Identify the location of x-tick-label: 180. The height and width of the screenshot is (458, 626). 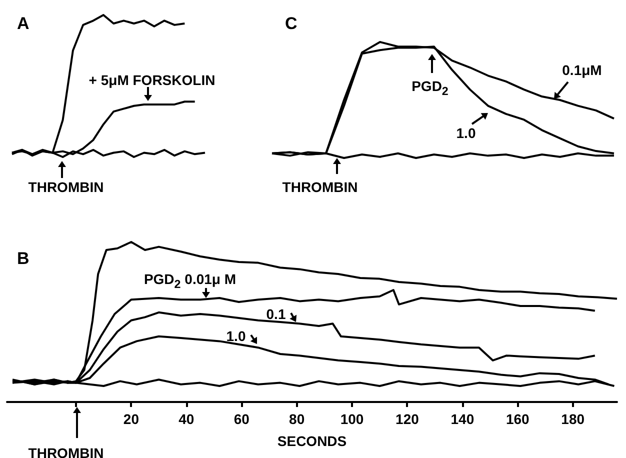
(573, 419).